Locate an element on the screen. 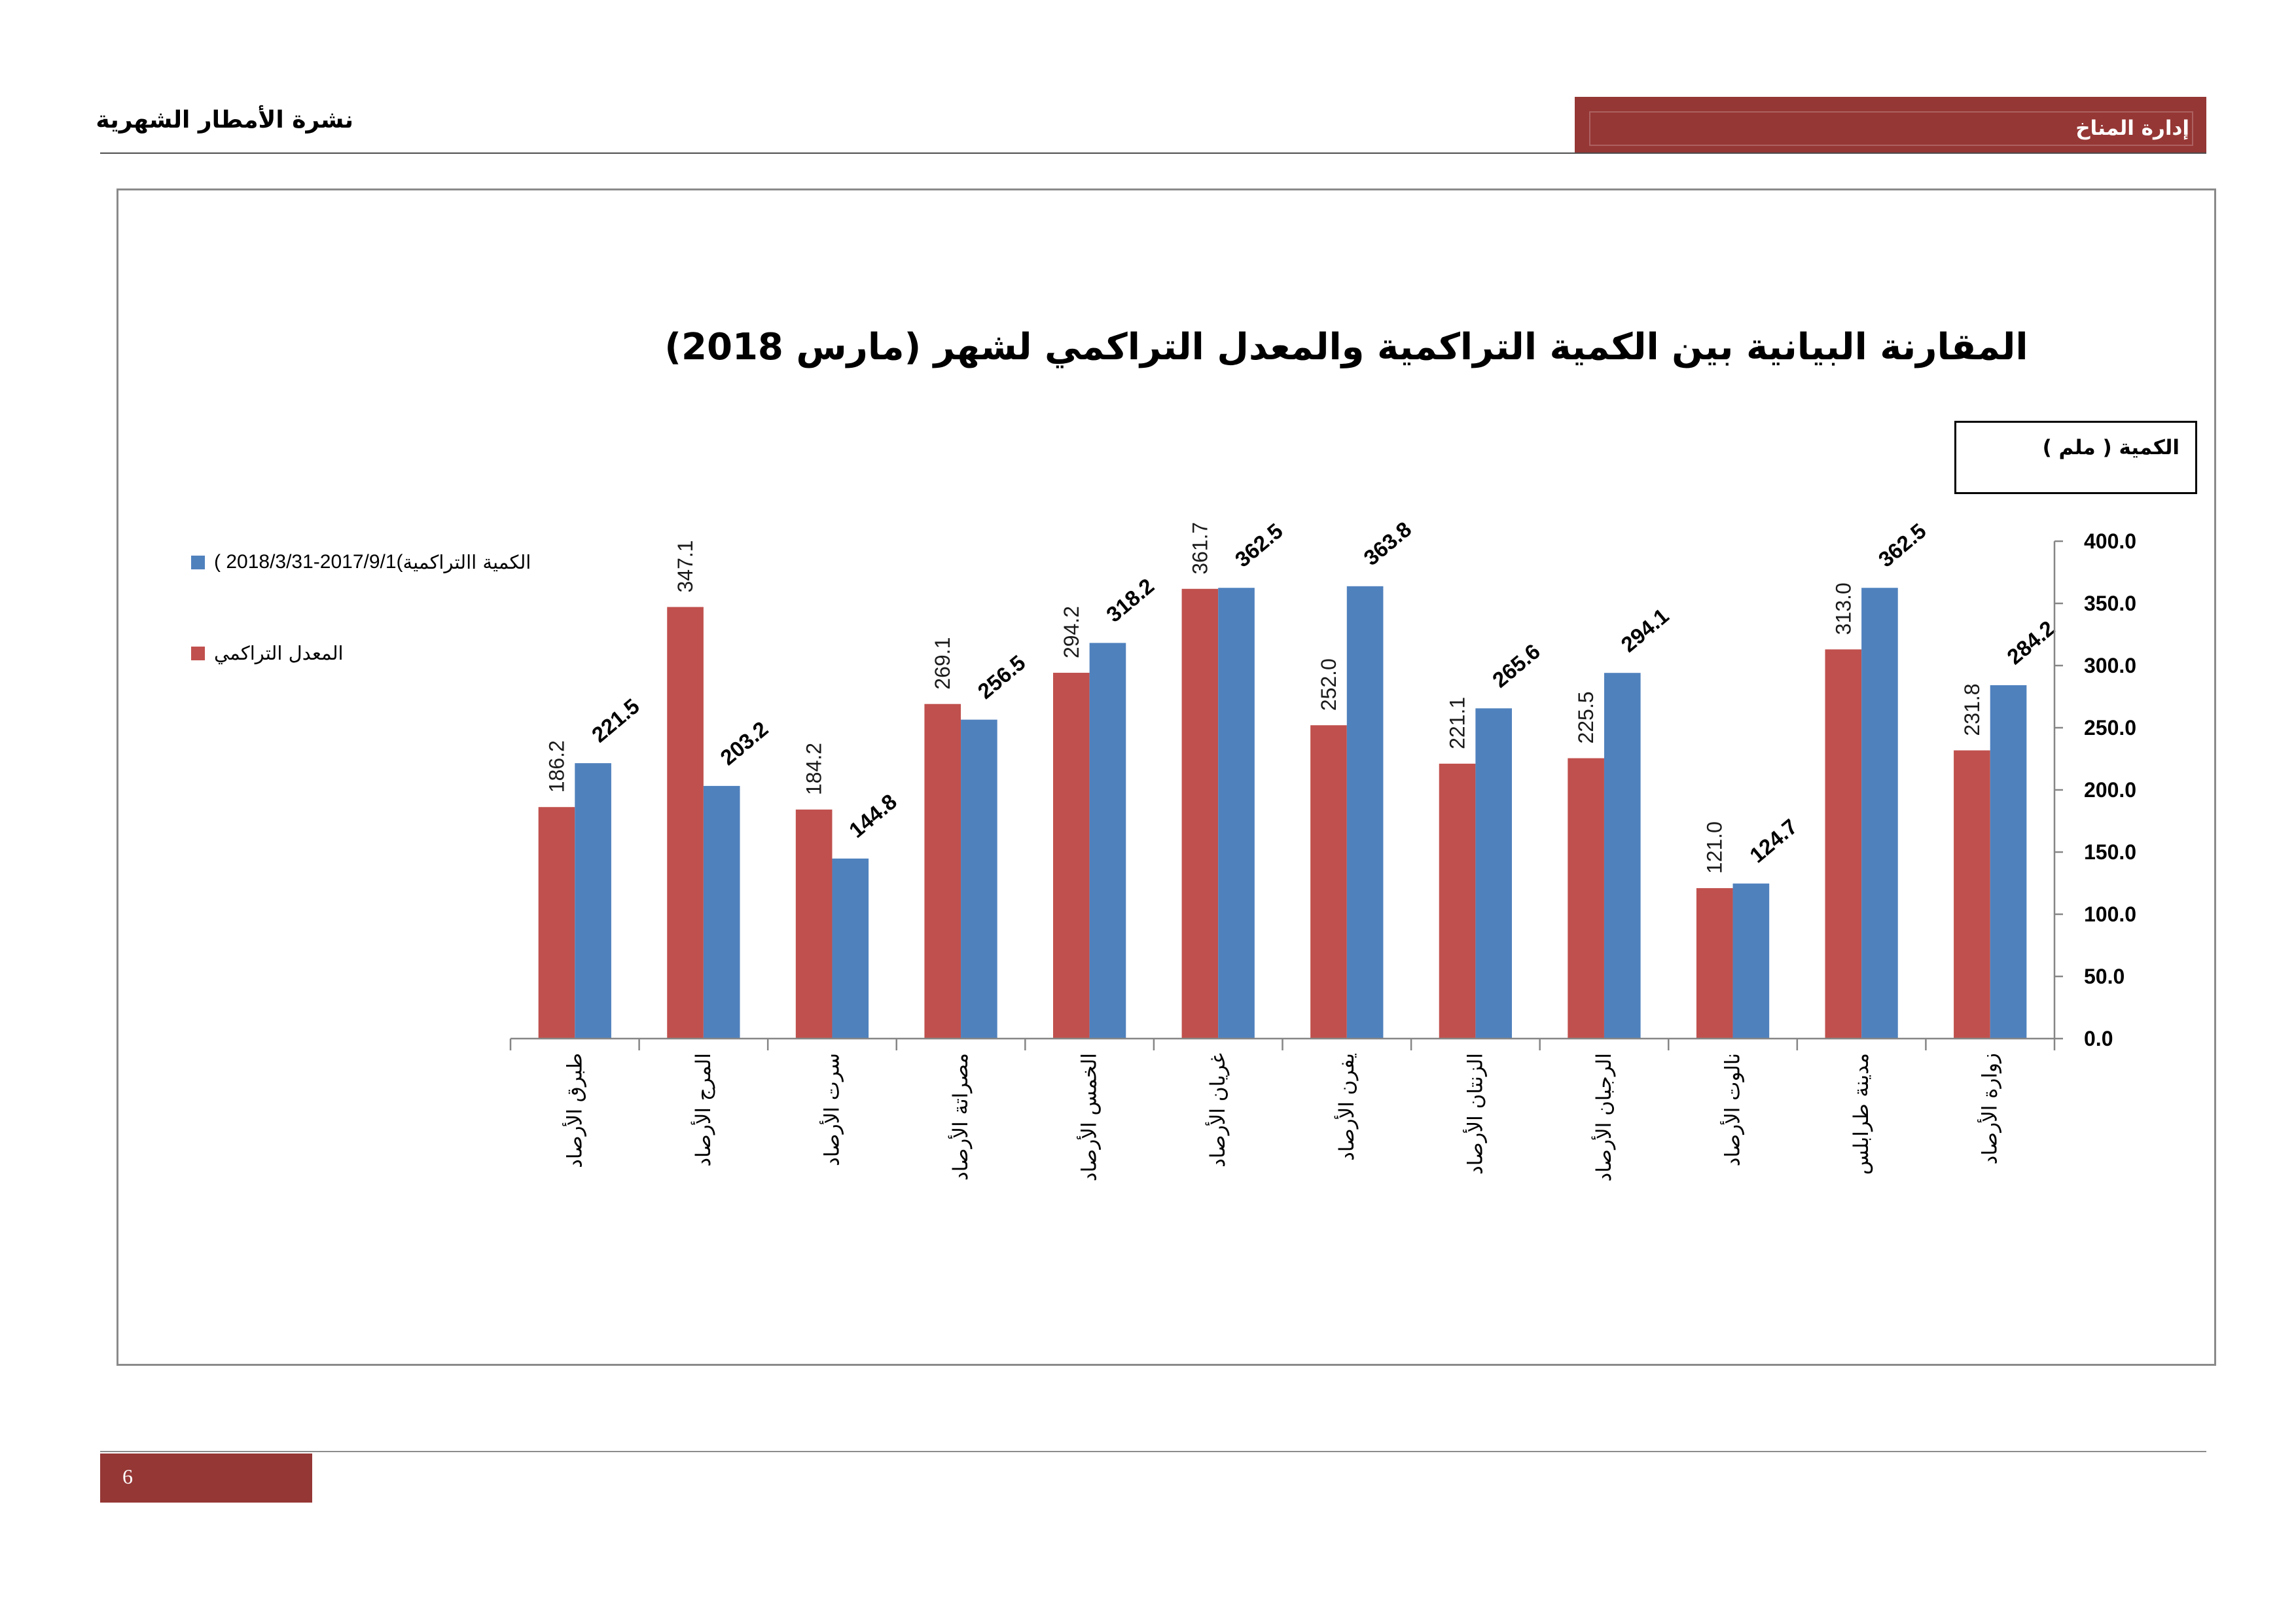 This screenshot has width=2296, height=1623. banner-inner-border is located at coordinates (1891, 128).